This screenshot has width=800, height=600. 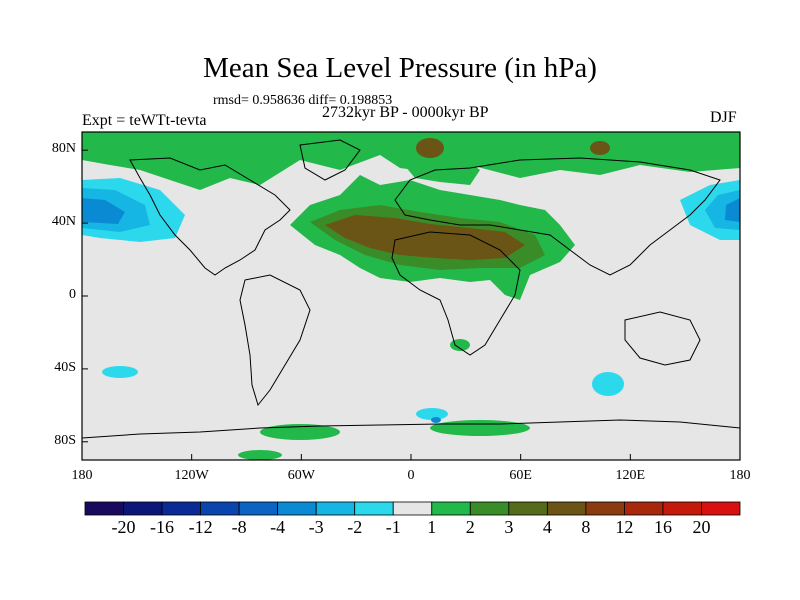 What do you see at coordinates (162, 527) in the screenshot?
I see `colorbar-label: -16` at bounding box center [162, 527].